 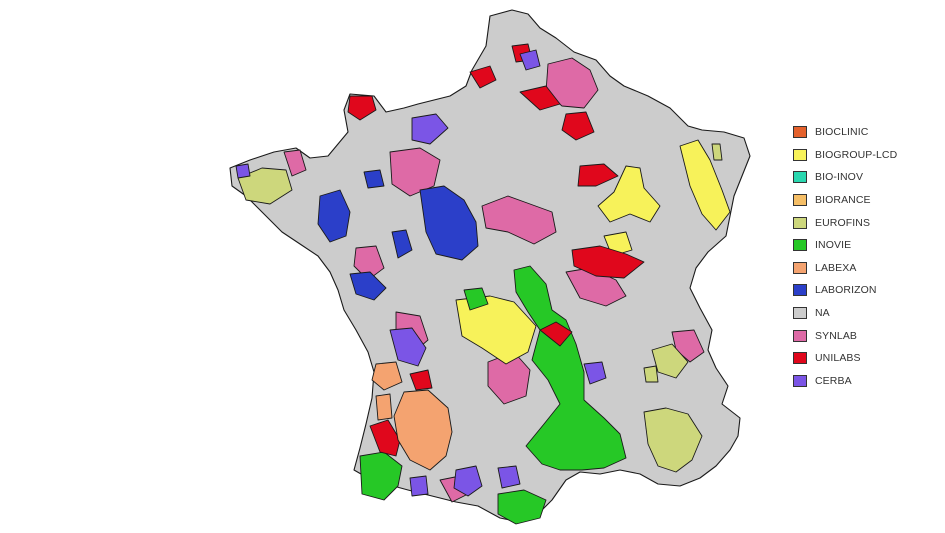 I want to click on legend-label: BIO-INOV, so click(x=839, y=177).